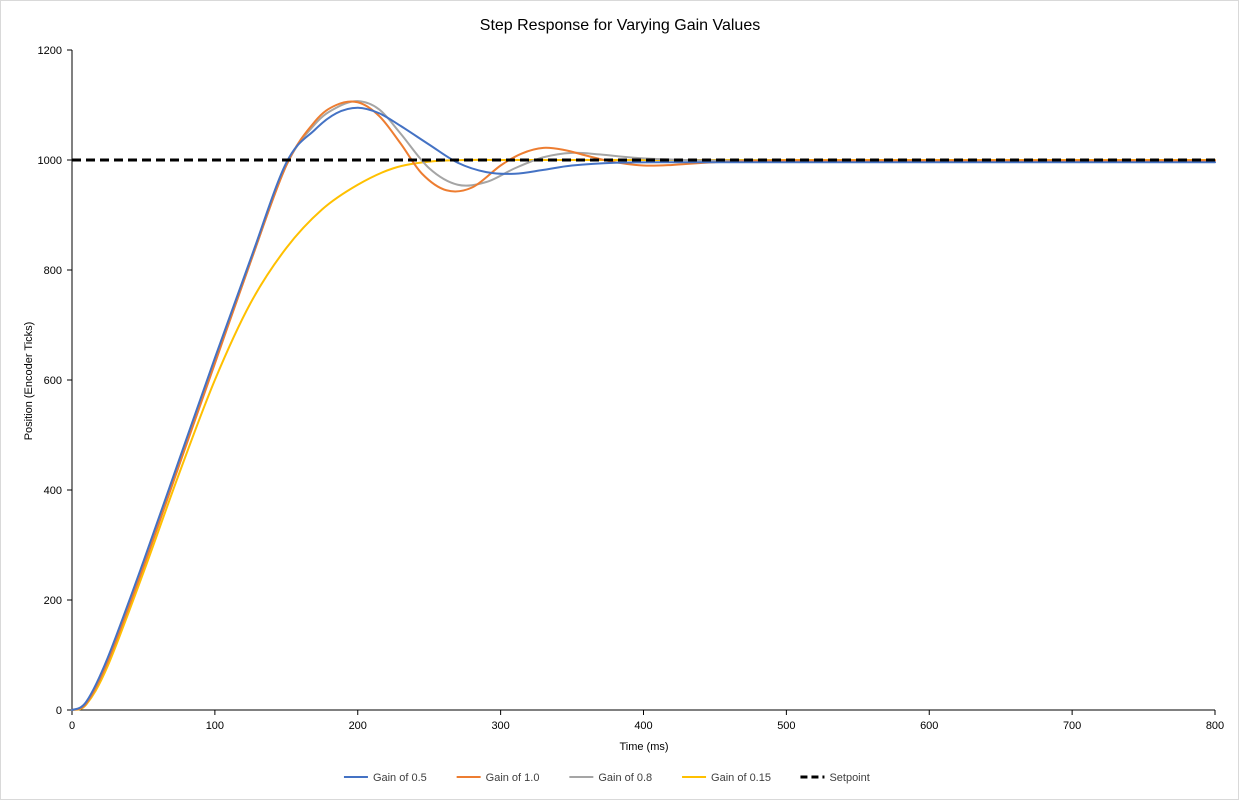 Image resolution: width=1239 pixels, height=800 pixels. What do you see at coordinates (59, 711) in the screenshot?
I see `y-tick-label: 0` at bounding box center [59, 711].